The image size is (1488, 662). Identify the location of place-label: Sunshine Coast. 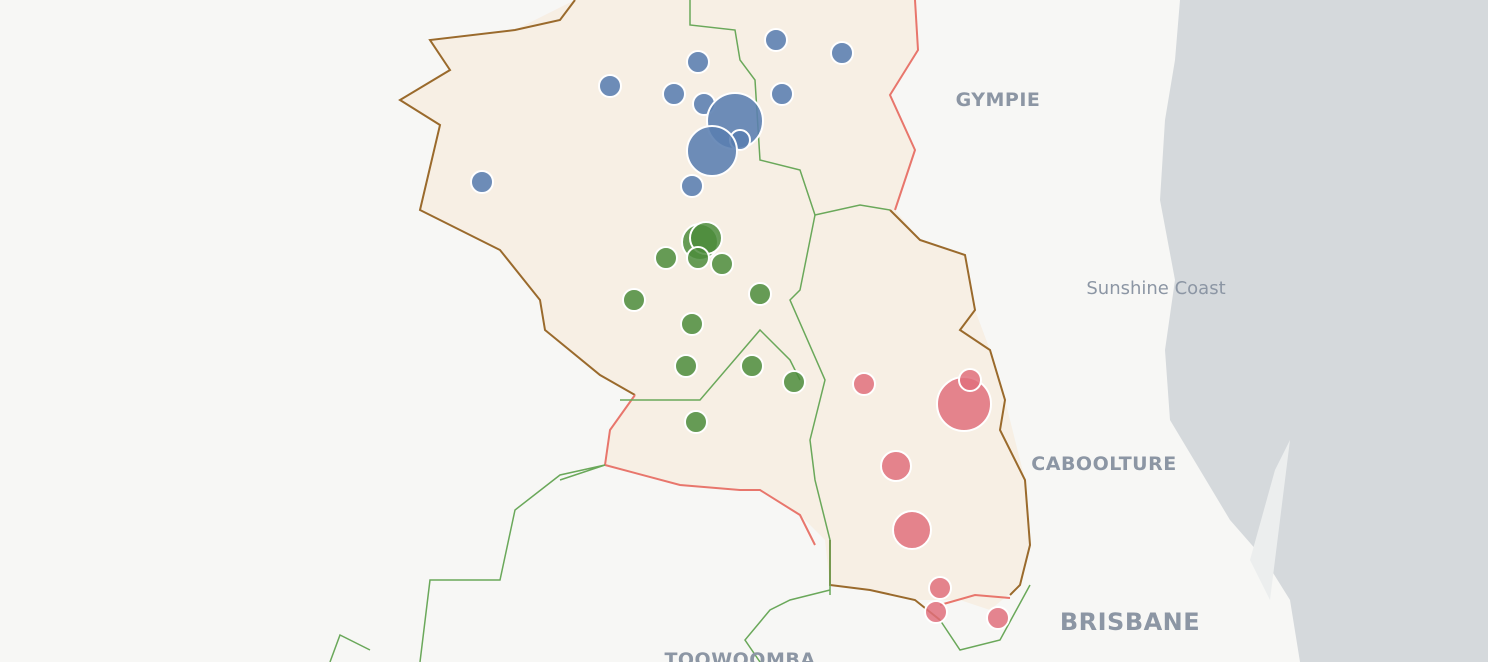
(1155, 288).